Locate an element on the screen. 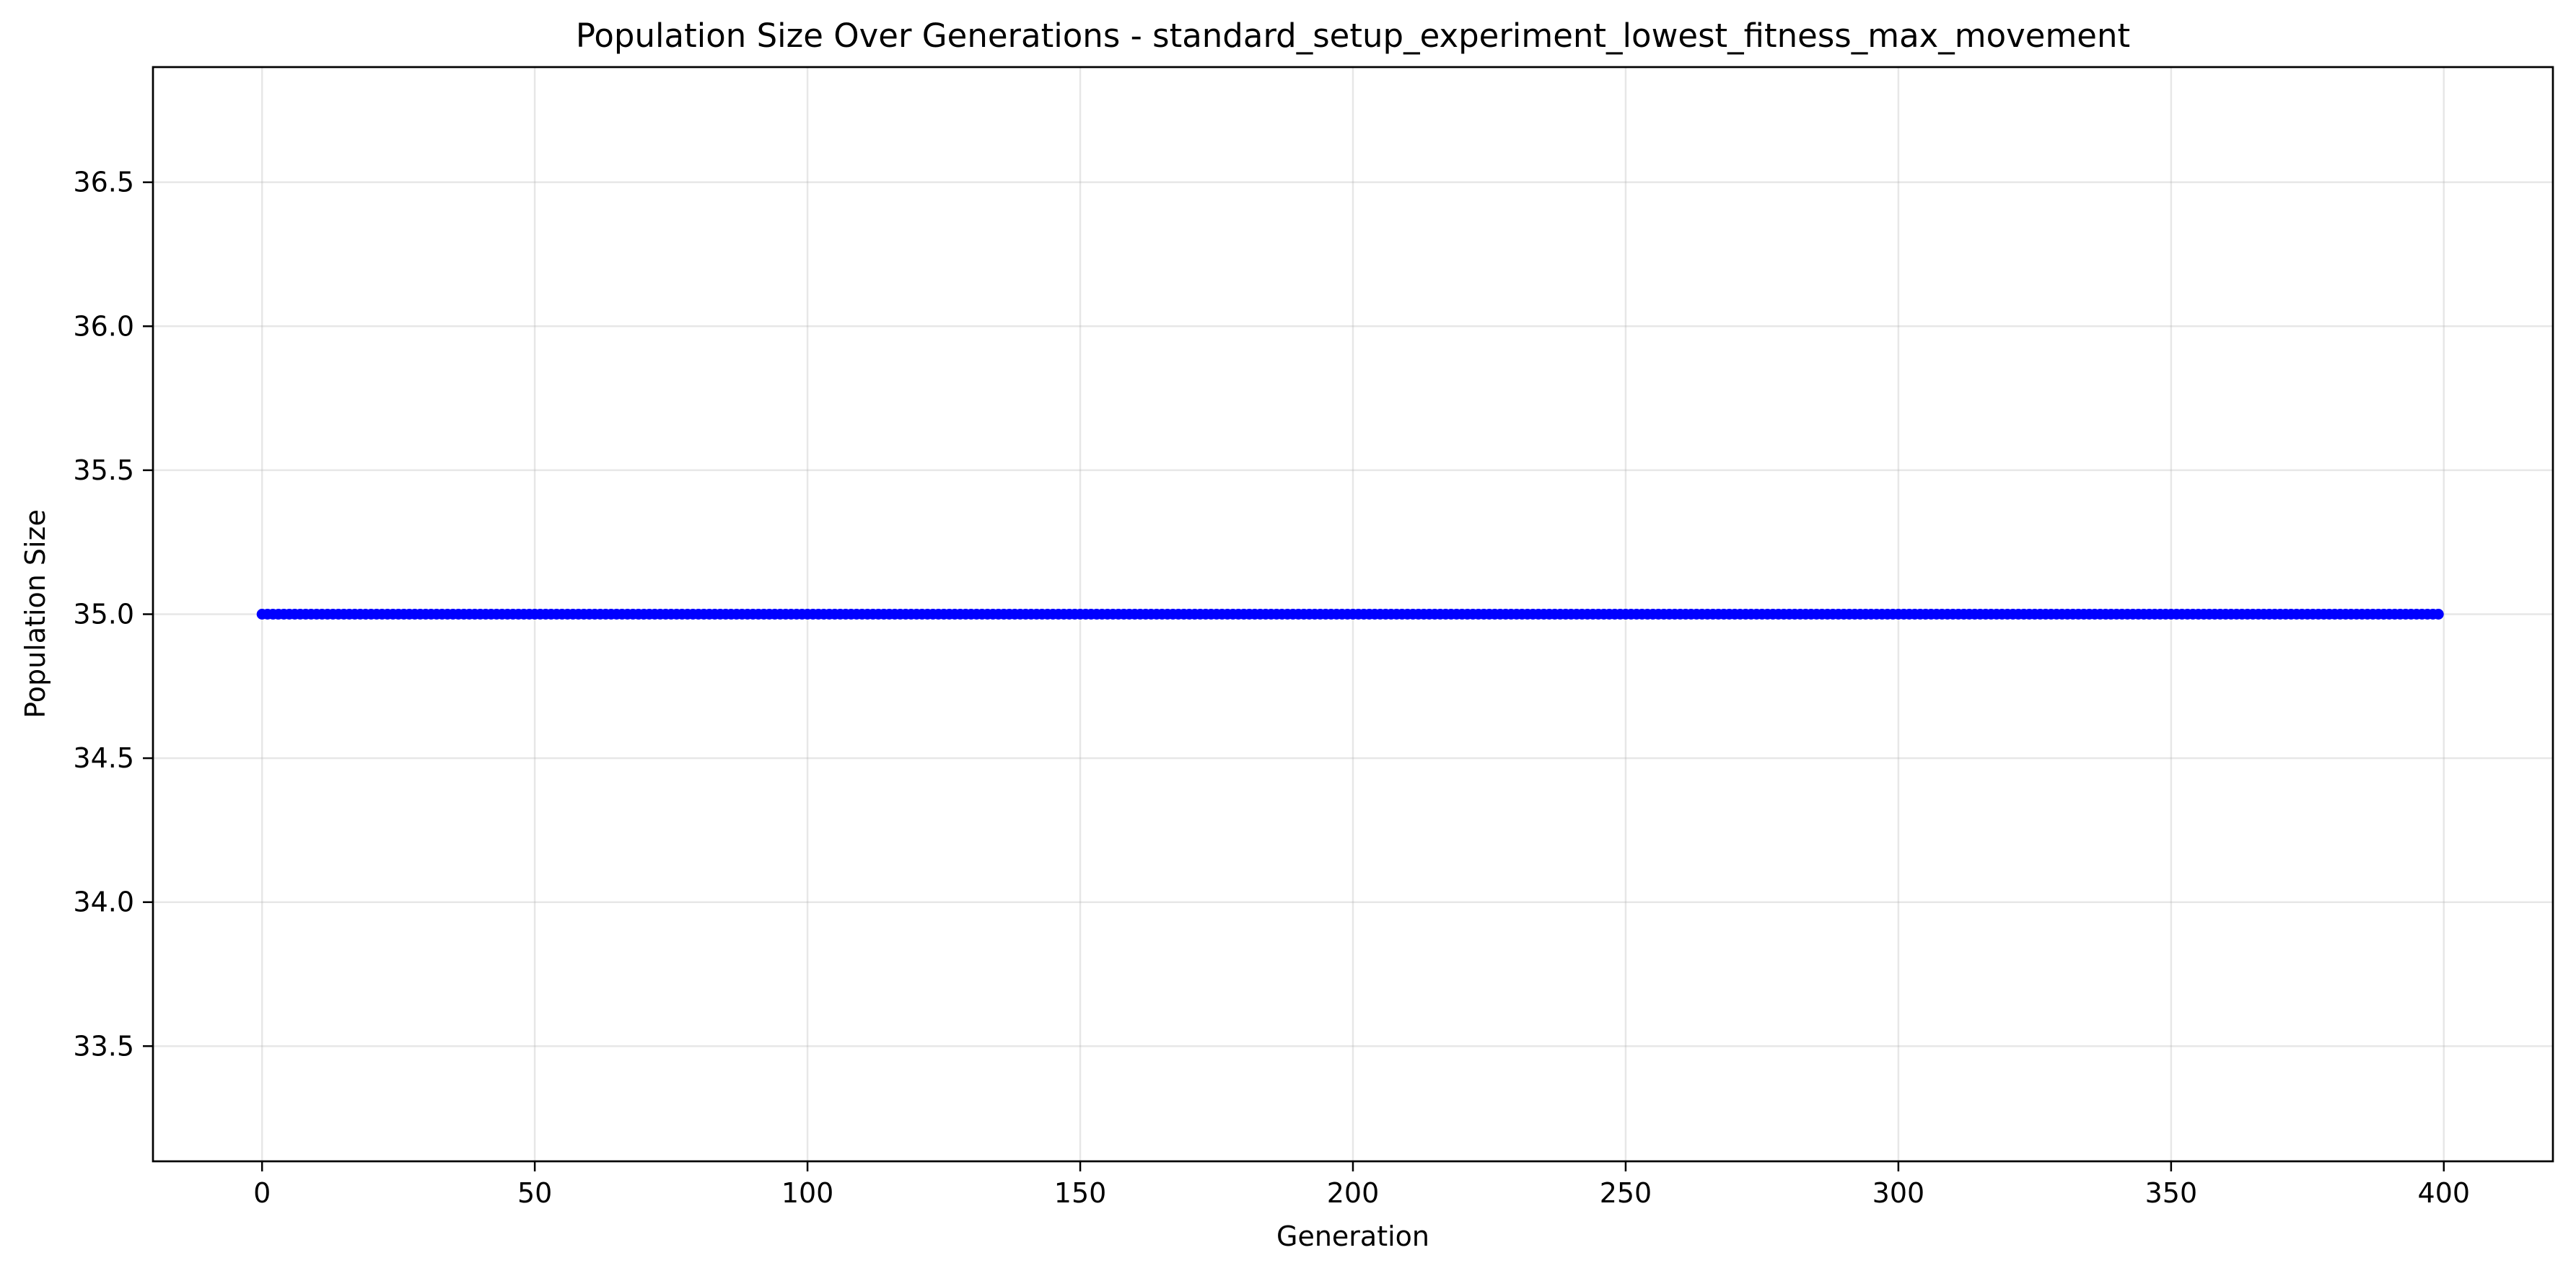 The height and width of the screenshot is (1276, 2576). y-tick-label: 34.5 is located at coordinates (103, 758).